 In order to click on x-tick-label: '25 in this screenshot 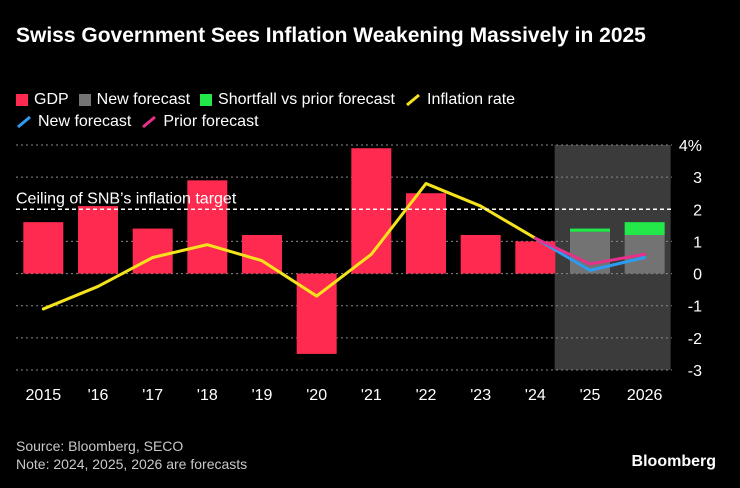, I will do `click(590, 395)`.